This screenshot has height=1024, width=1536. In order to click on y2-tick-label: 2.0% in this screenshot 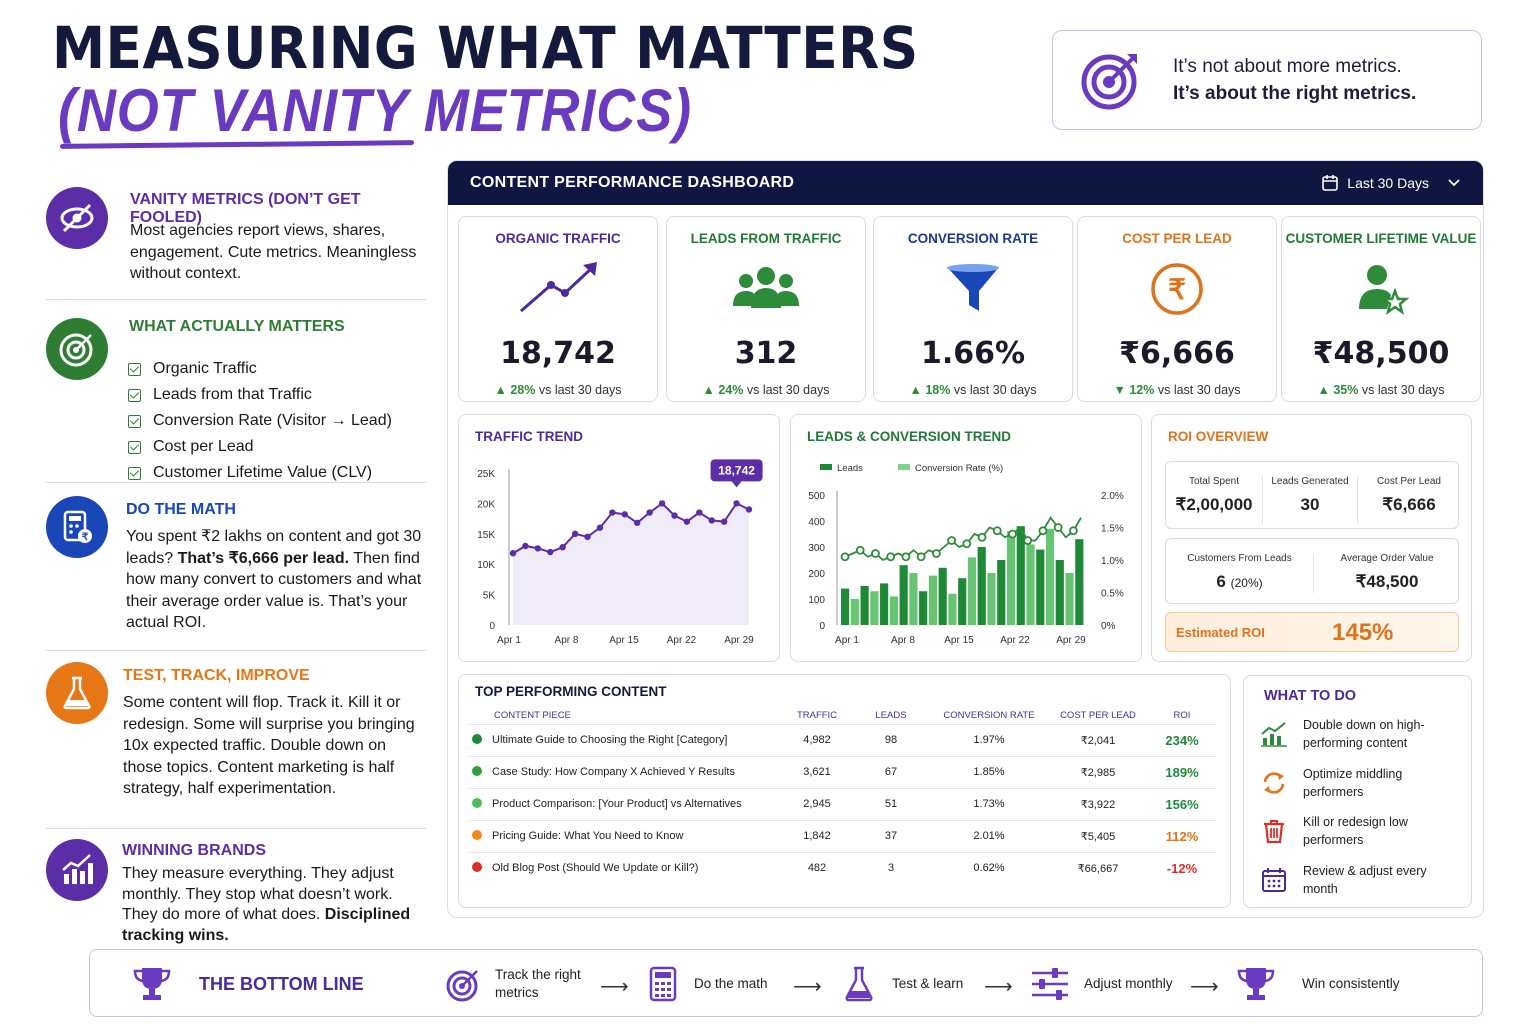, I will do `click(1112, 496)`.